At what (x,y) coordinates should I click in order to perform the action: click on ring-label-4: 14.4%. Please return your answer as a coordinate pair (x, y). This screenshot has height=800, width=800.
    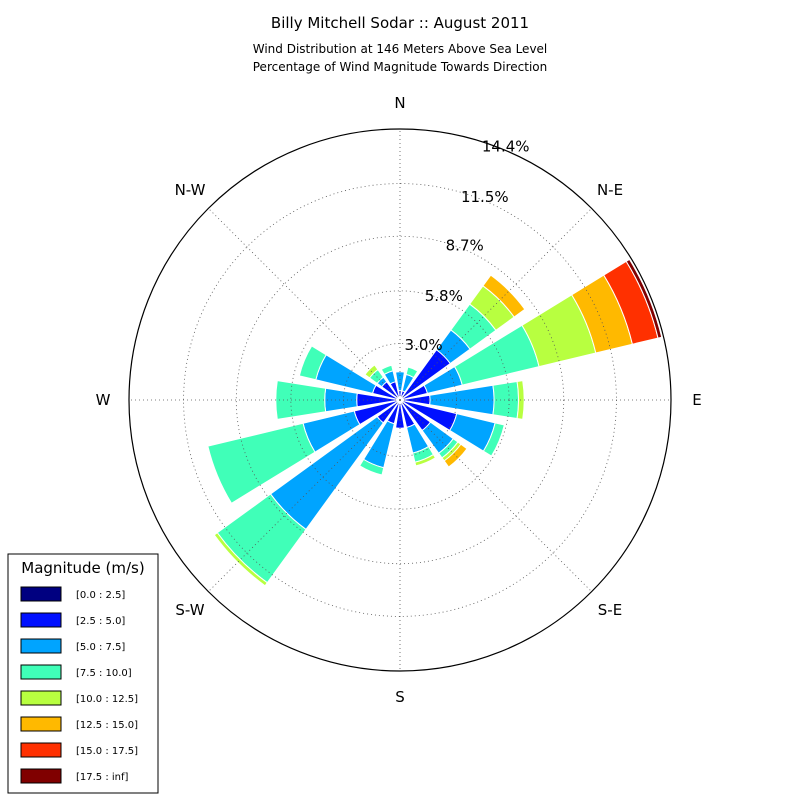
    Looking at the image, I should click on (506, 147).